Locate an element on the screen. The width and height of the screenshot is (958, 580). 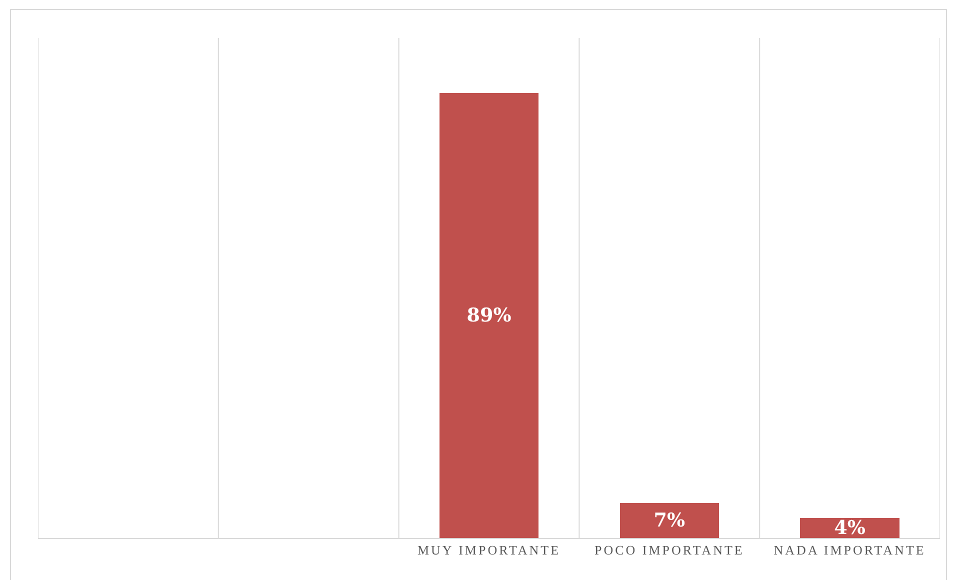
data-label: 89% is located at coordinates (489, 315).